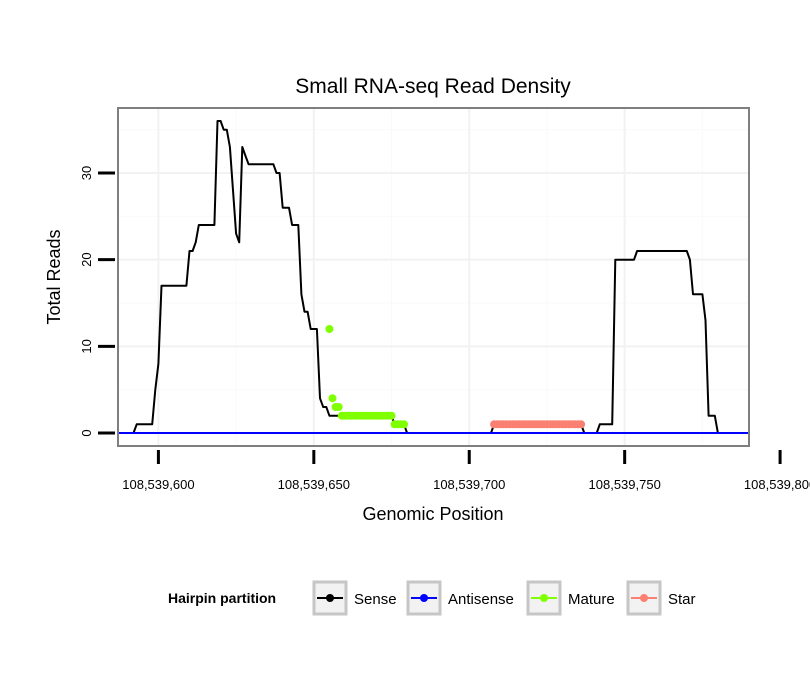 The width and height of the screenshot is (810, 695). What do you see at coordinates (481, 599) in the screenshot?
I see `antisense-legend-label: Antisense` at bounding box center [481, 599].